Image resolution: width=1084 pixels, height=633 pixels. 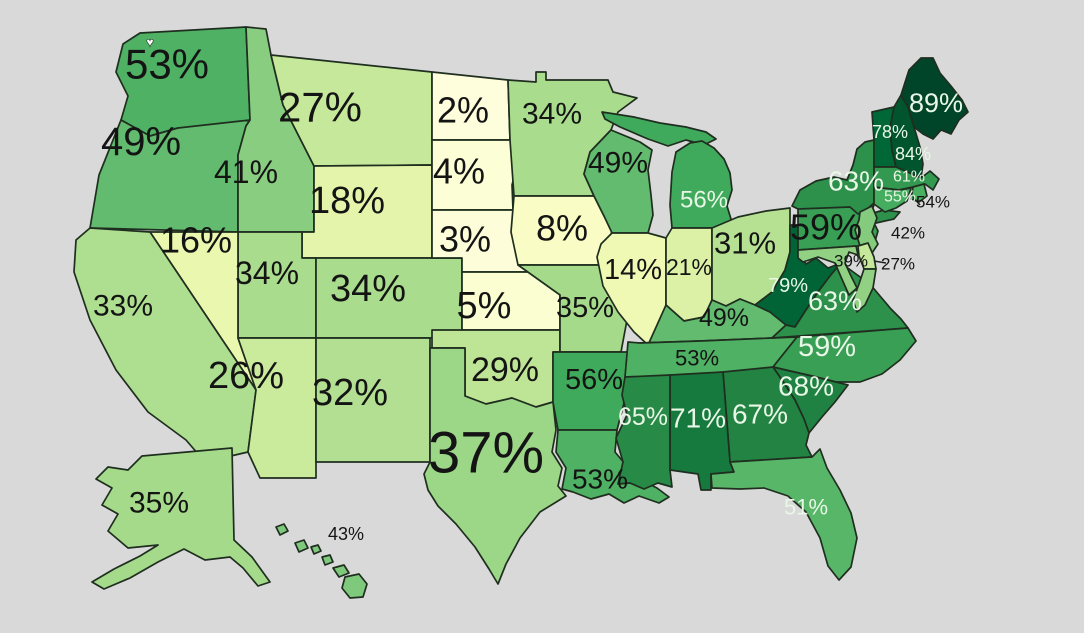 I want to click on state-label-south-dakota: 4%, so click(x=459, y=171).